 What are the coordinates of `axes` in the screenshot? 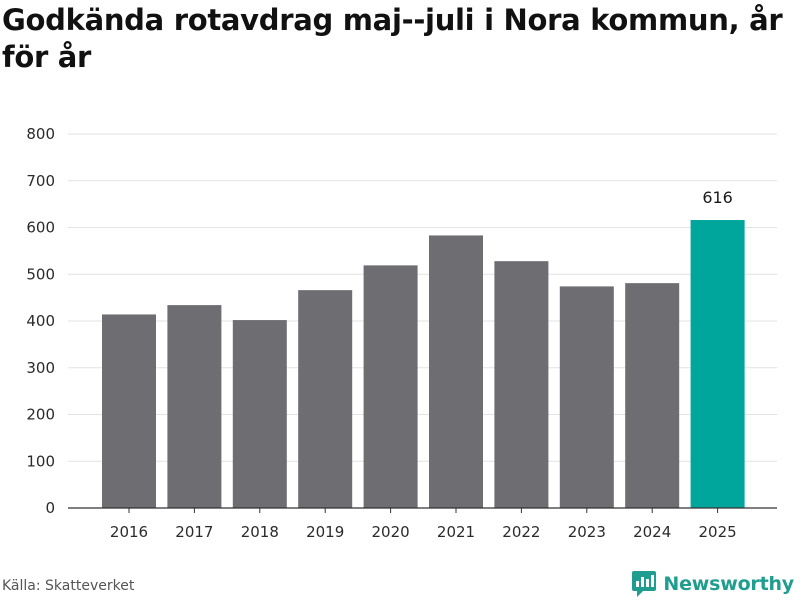 It's located at (422, 510).